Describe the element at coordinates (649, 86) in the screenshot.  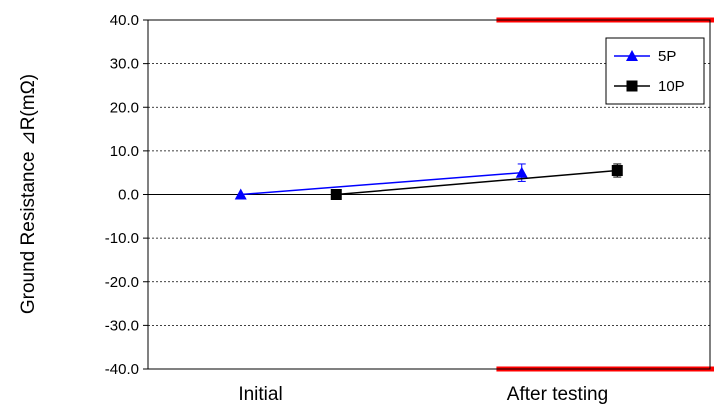
I see `legend-item-10P: 10P` at that location.